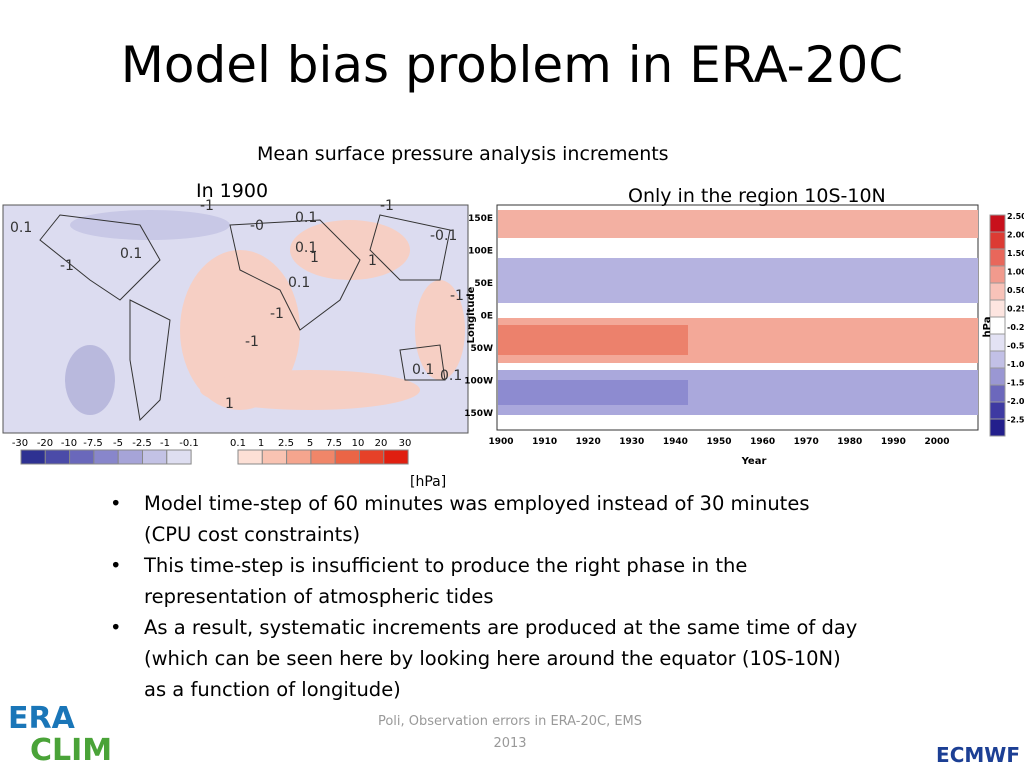 The height and width of the screenshot is (768, 1024). Describe the element at coordinates (480, 252) in the screenshot. I see `y-tick-label: 100E` at that location.